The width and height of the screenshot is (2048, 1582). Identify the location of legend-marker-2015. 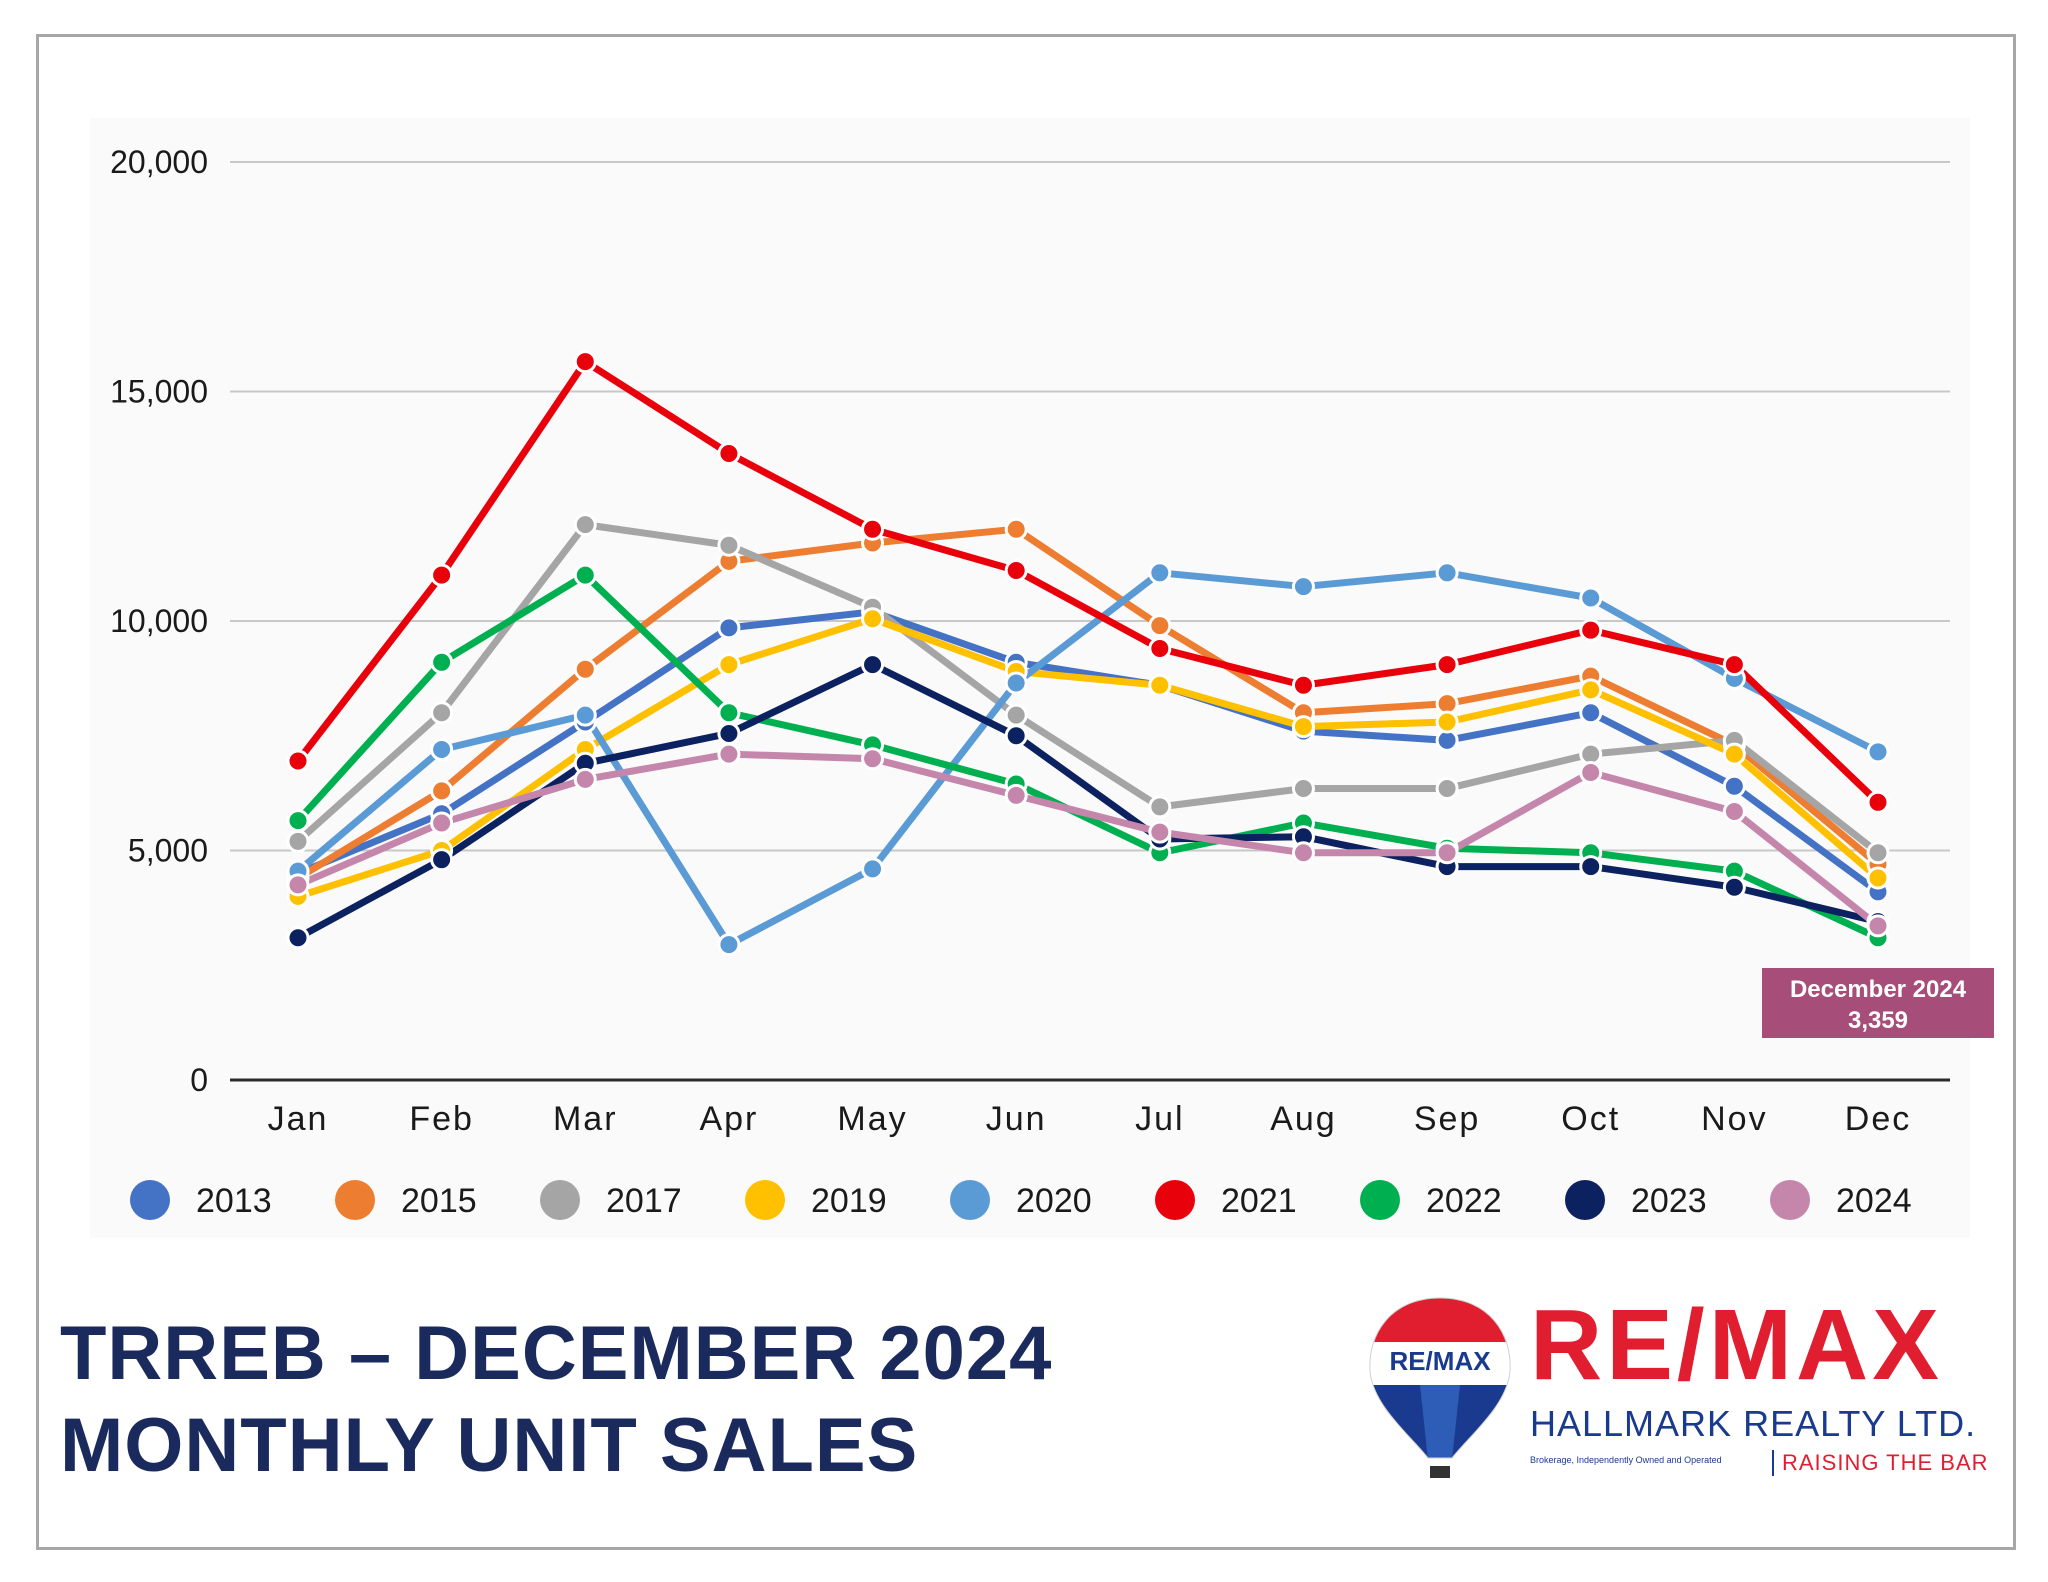
(355, 1200).